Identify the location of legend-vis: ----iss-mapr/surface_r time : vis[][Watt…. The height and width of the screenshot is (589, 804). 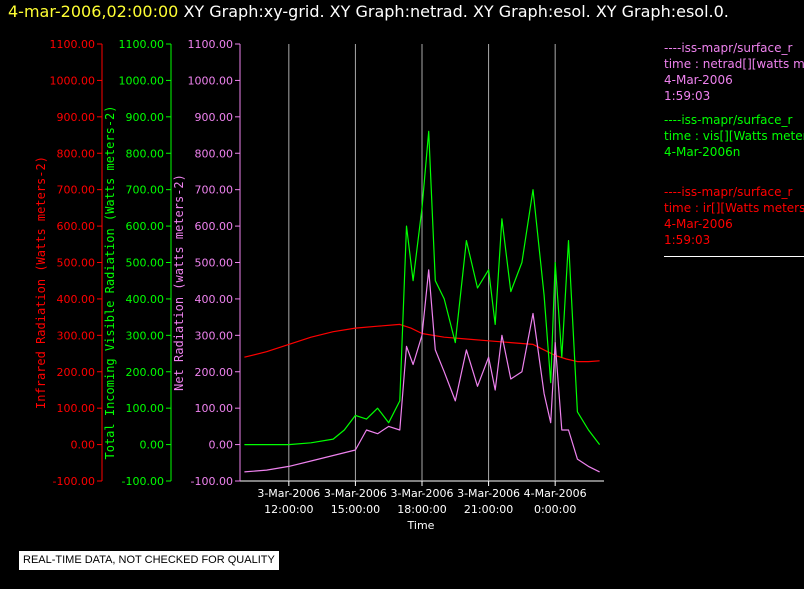
(734, 136).